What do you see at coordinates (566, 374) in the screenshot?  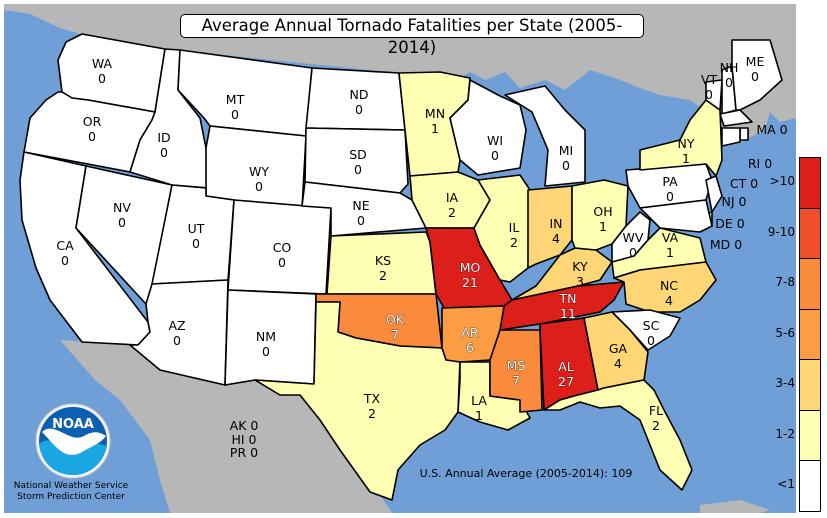 I see `state-label-al: AL 27` at bounding box center [566, 374].